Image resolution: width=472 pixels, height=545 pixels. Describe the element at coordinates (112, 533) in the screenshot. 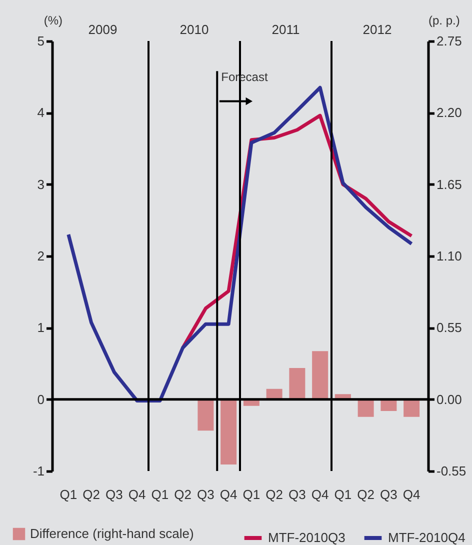

I see `legend-label: Difference (right-hand scale)` at that location.